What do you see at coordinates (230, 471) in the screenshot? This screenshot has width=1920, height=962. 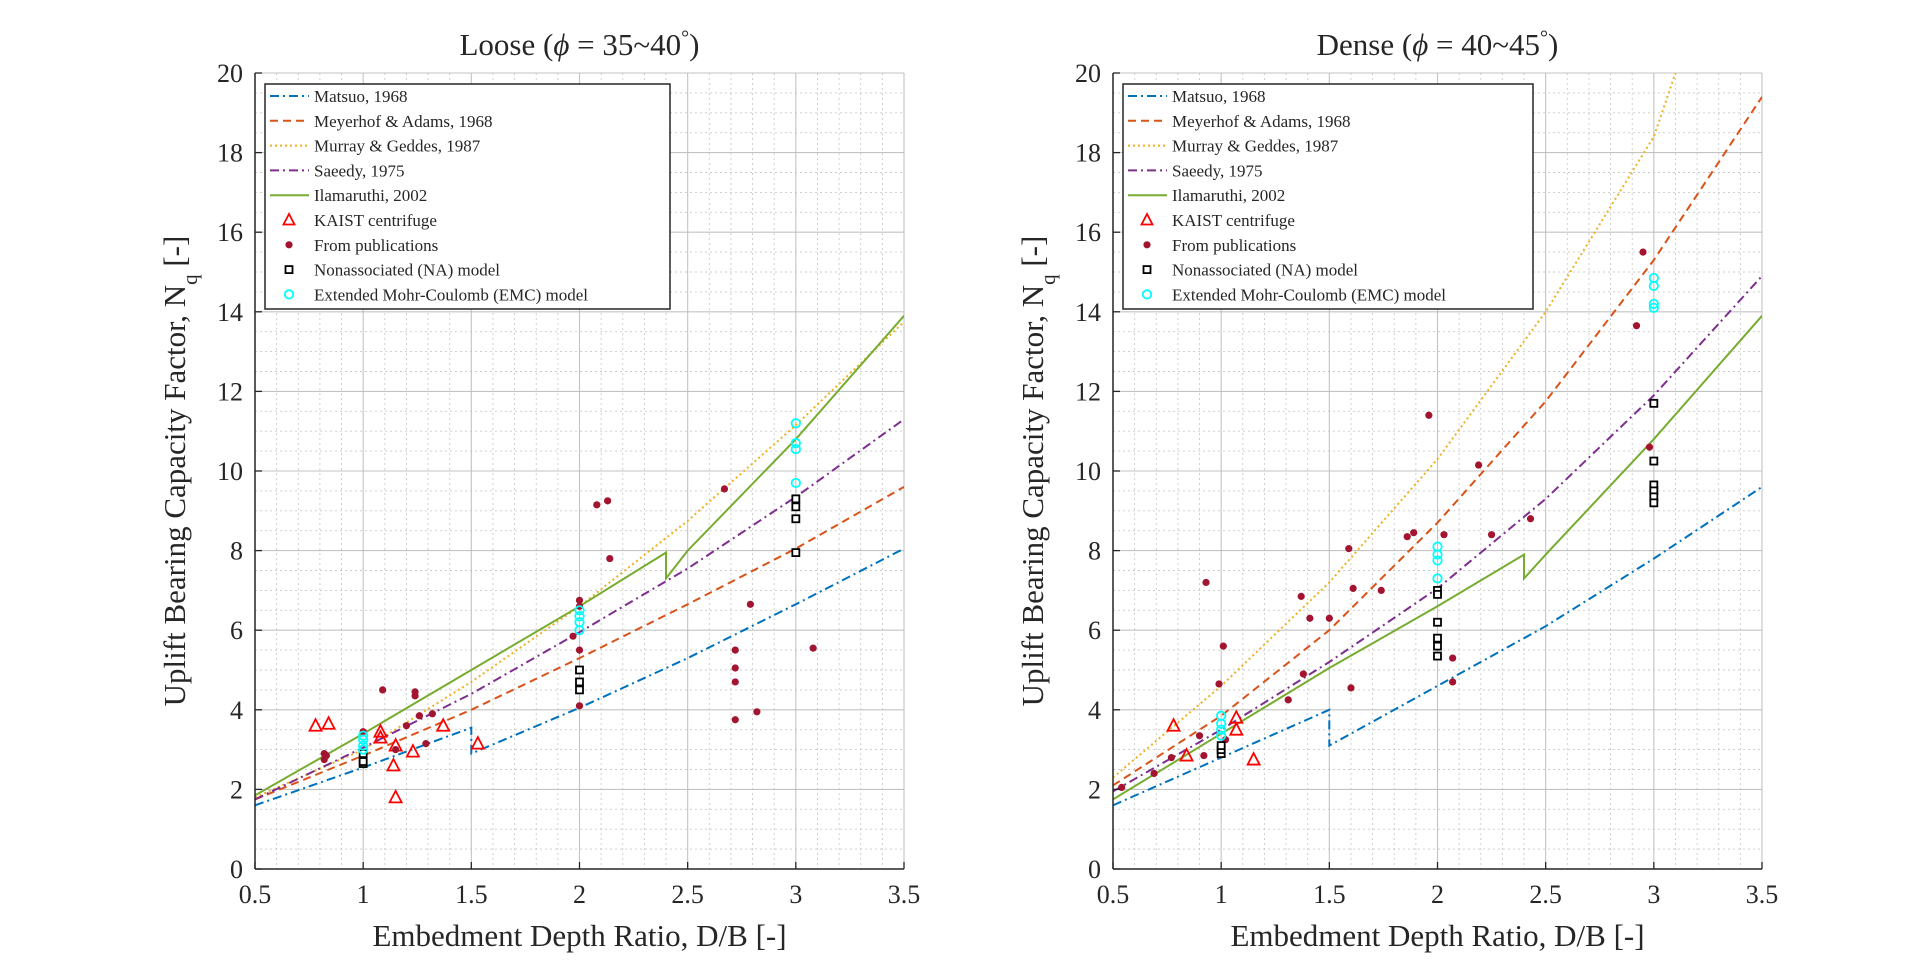 I see `y-tick-label: 10` at bounding box center [230, 471].